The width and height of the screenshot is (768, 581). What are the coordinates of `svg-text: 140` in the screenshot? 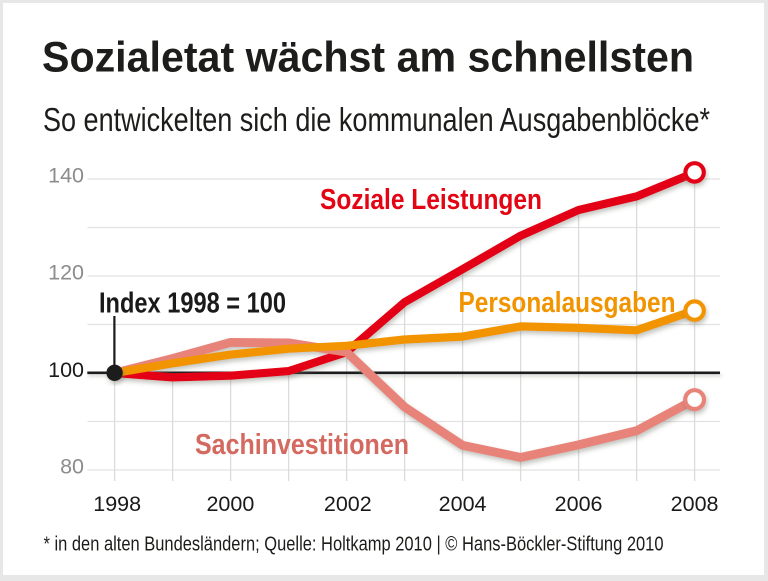 It's located at (66, 176).